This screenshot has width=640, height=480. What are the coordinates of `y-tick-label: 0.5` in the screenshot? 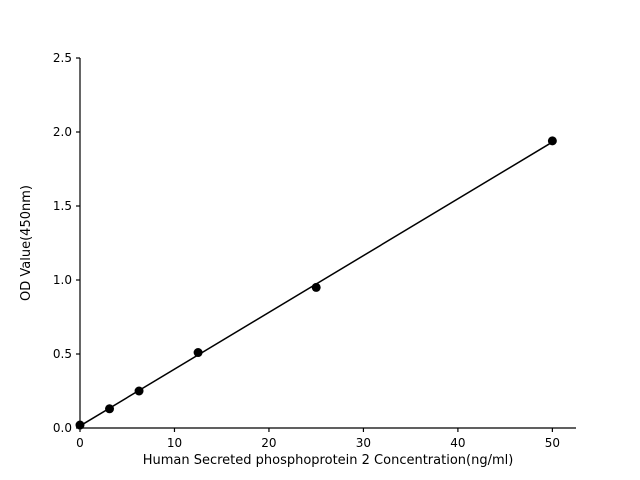 It's located at (62, 354).